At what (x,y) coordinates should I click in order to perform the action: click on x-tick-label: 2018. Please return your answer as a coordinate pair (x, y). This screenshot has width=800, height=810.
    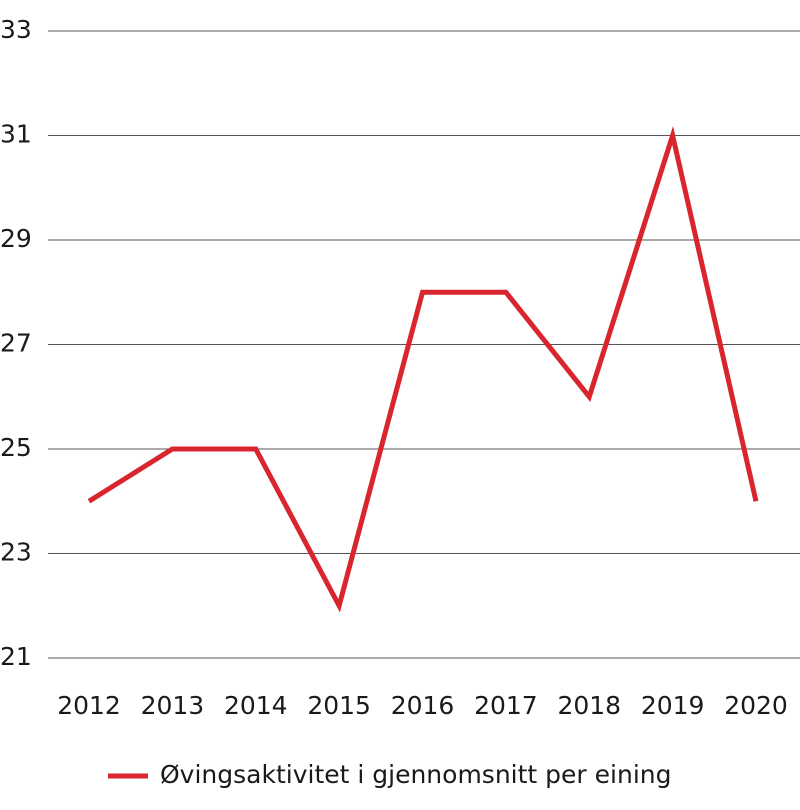
    Looking at the image, I should click on (589, 705).